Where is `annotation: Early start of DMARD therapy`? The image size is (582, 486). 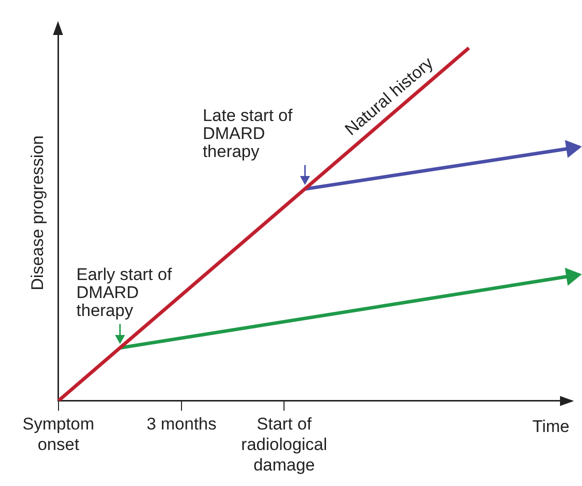 annotation: Early start of DMARD therapy is located at coordinates (124, 292).